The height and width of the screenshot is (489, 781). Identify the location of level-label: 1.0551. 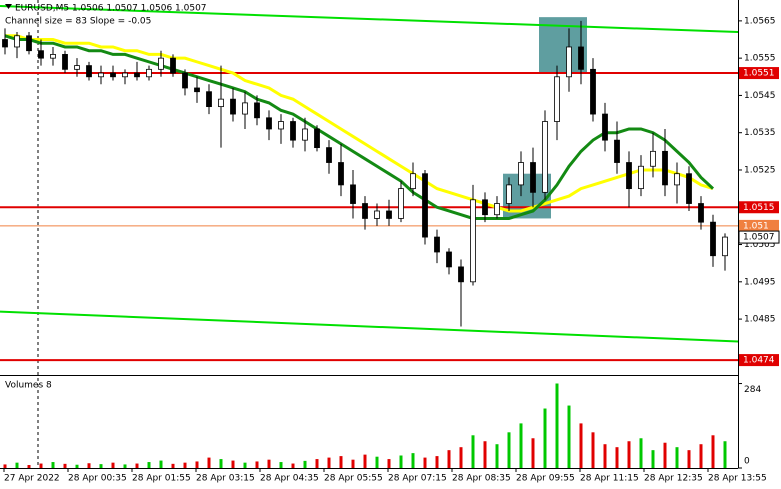
(759, 74).